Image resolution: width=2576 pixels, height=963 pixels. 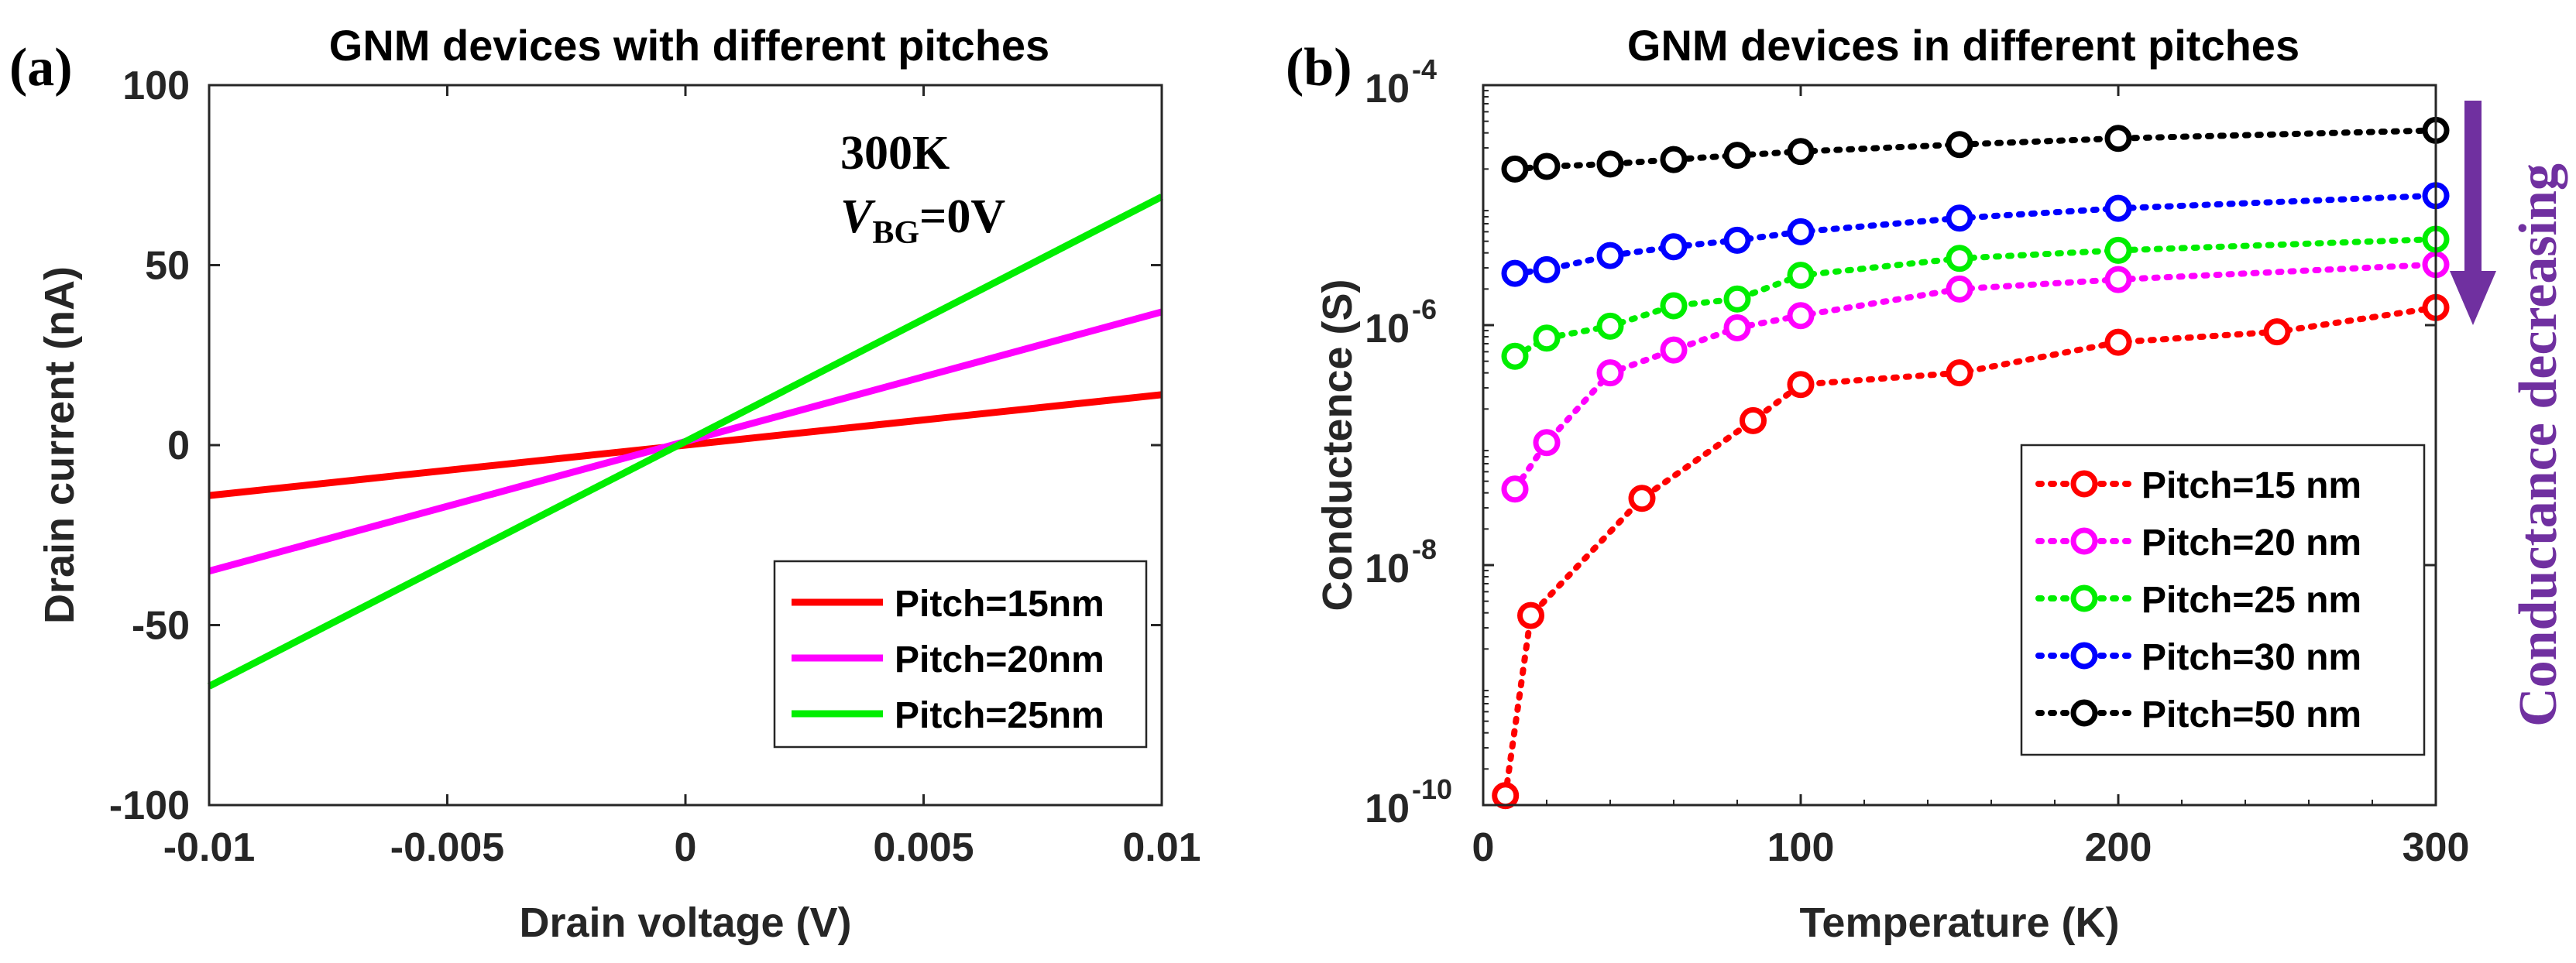 I want to click on panel-a-y-tick-label: 0, so click(x=178, y=446).